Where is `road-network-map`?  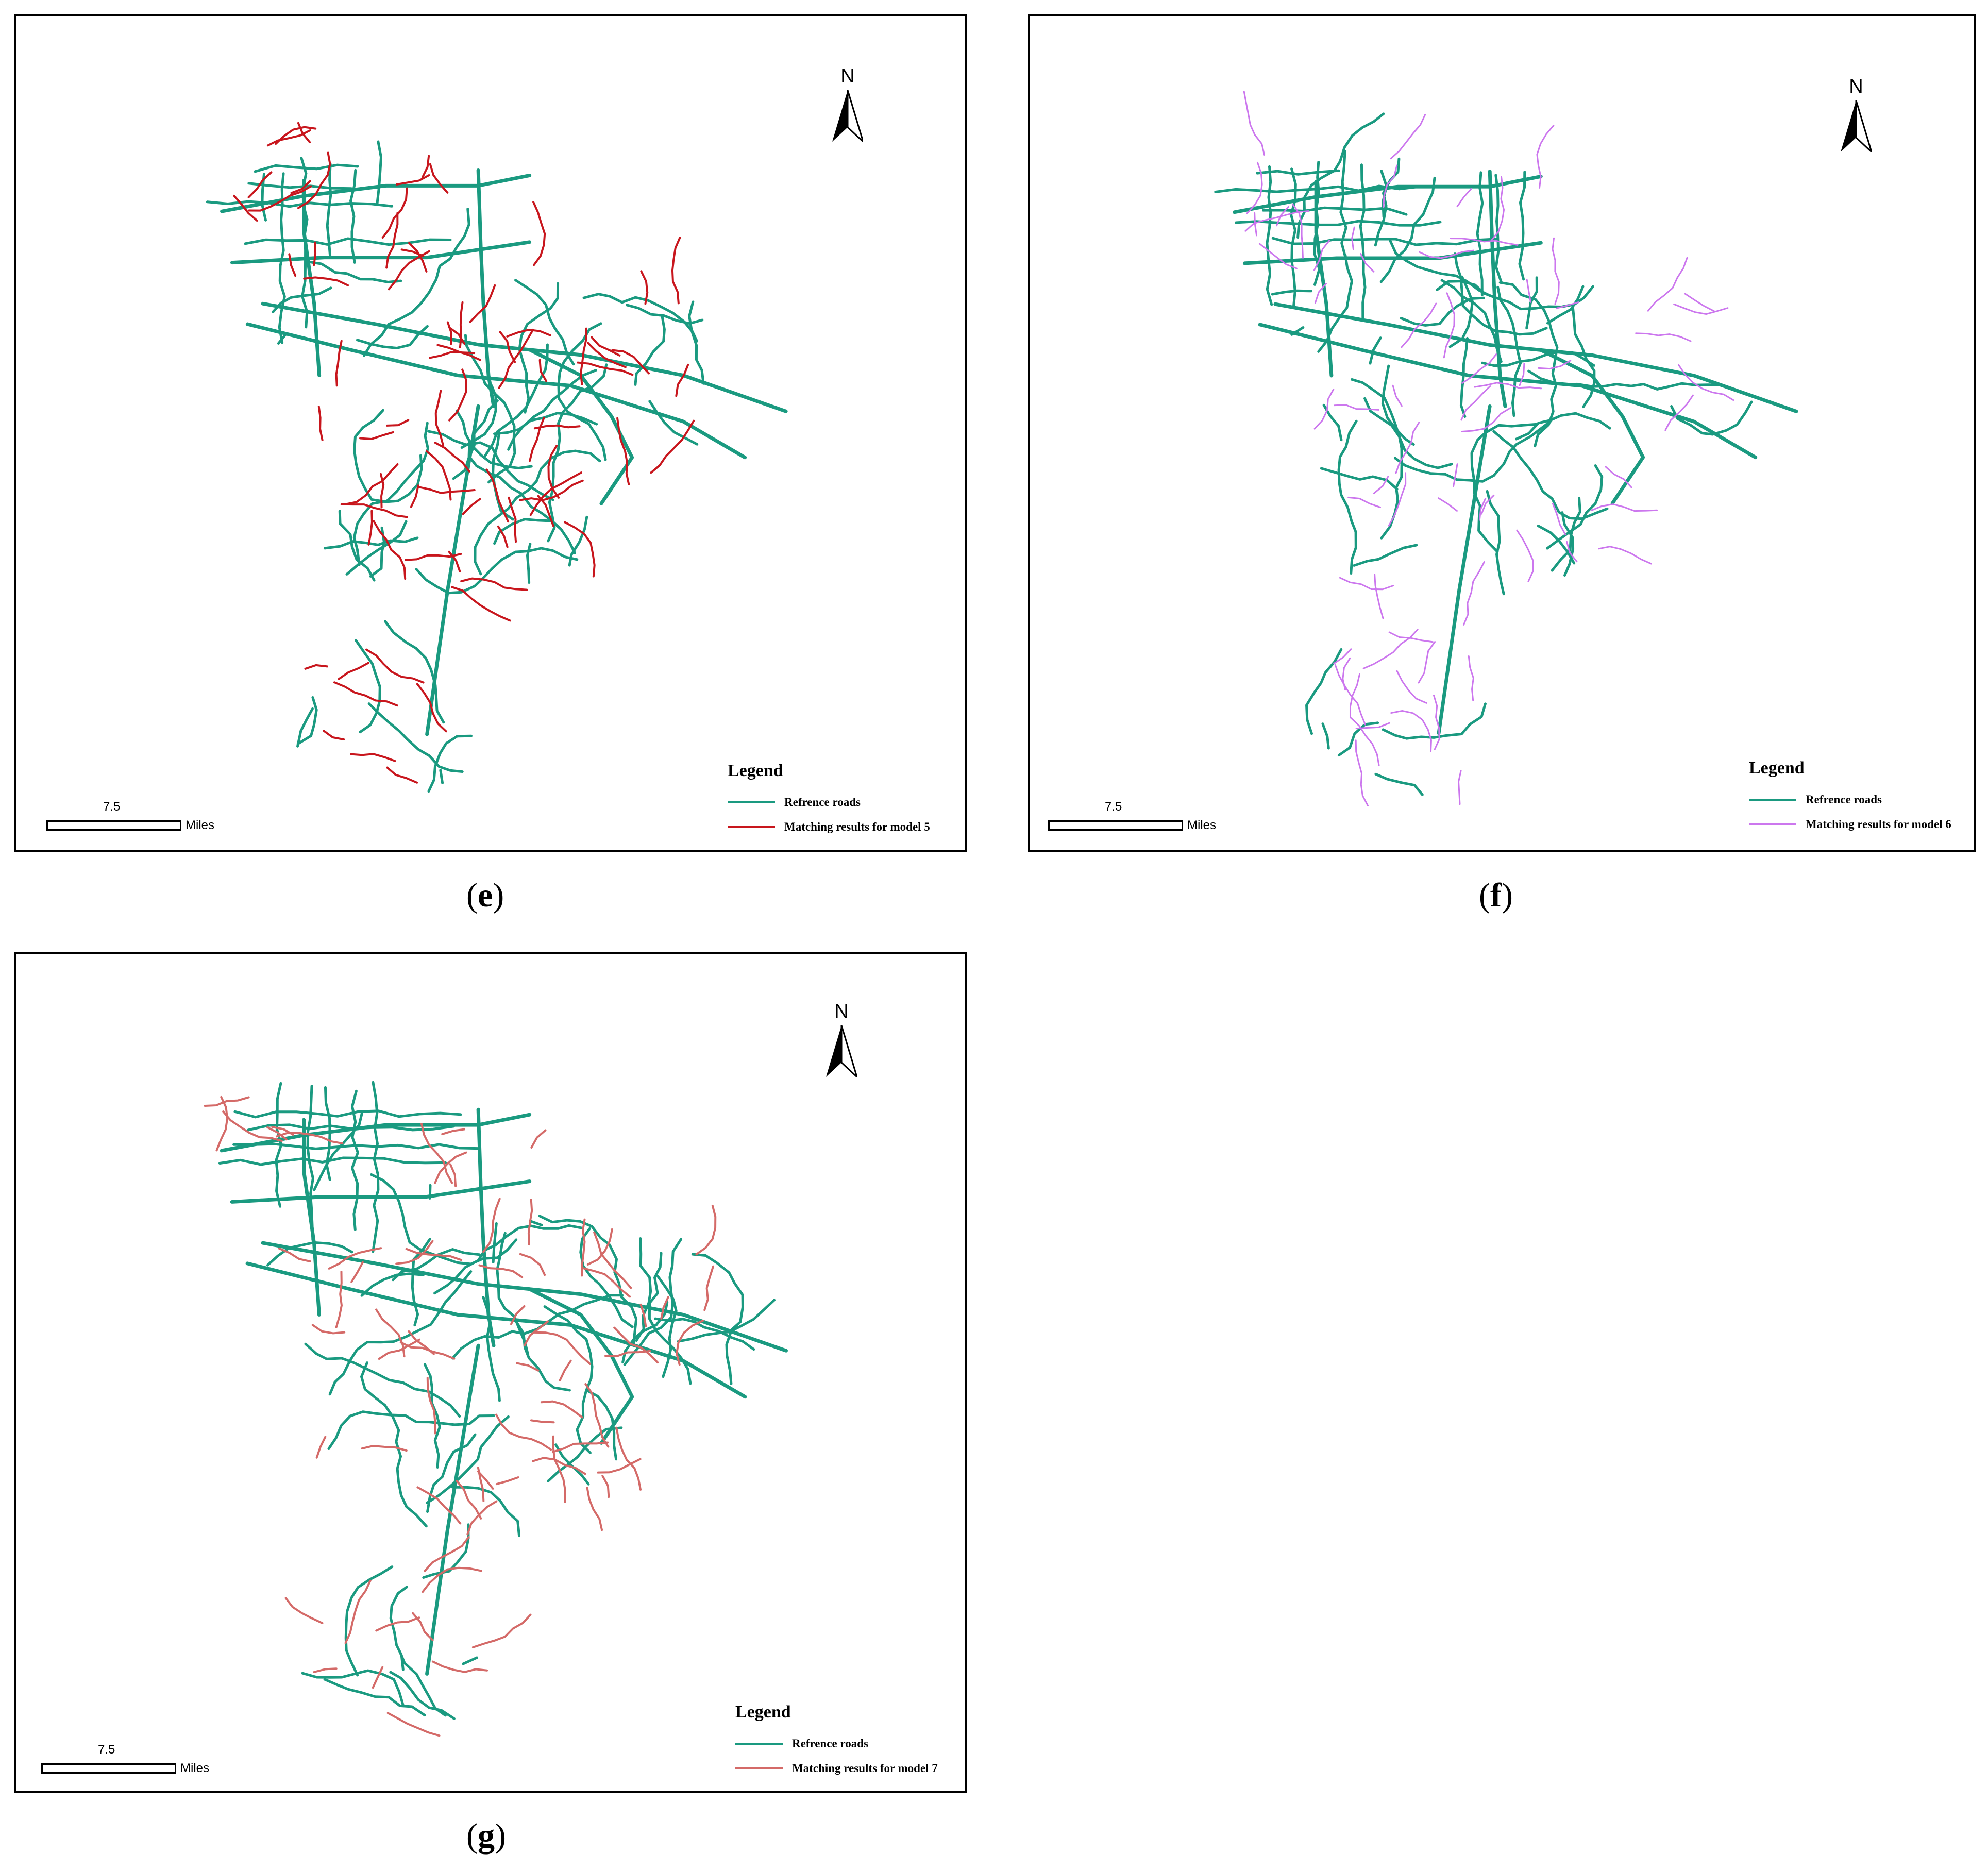
road-network-map is located at coordinates (496, 1409).